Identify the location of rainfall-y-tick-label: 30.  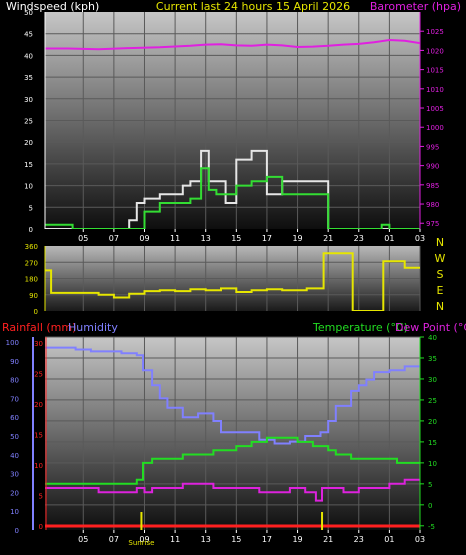
(38, 344).